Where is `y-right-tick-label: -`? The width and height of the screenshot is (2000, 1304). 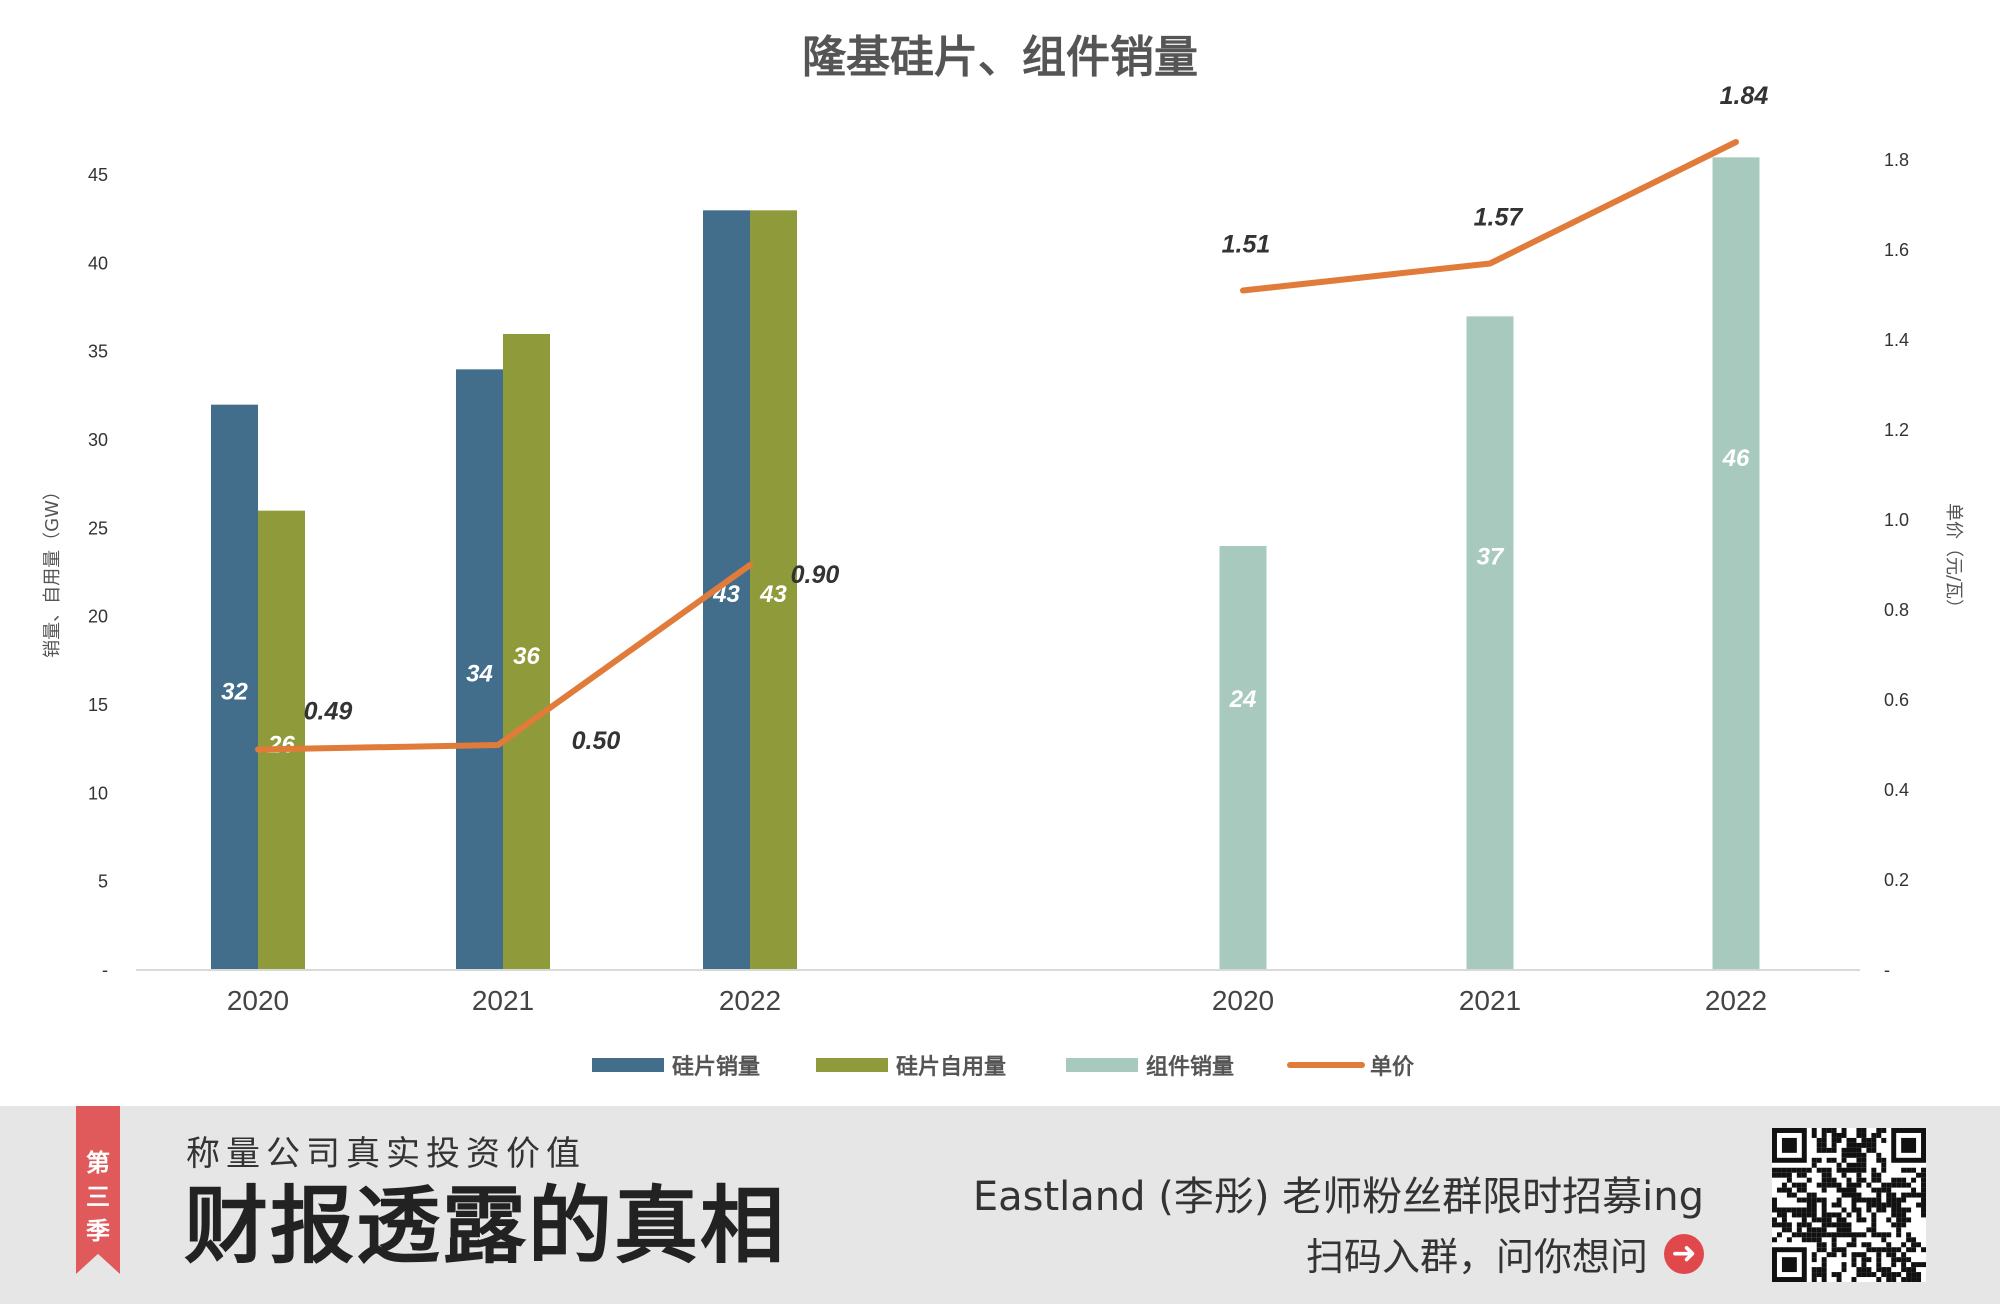
y-right-tick-label: - is located at coordinates (1887, 970).